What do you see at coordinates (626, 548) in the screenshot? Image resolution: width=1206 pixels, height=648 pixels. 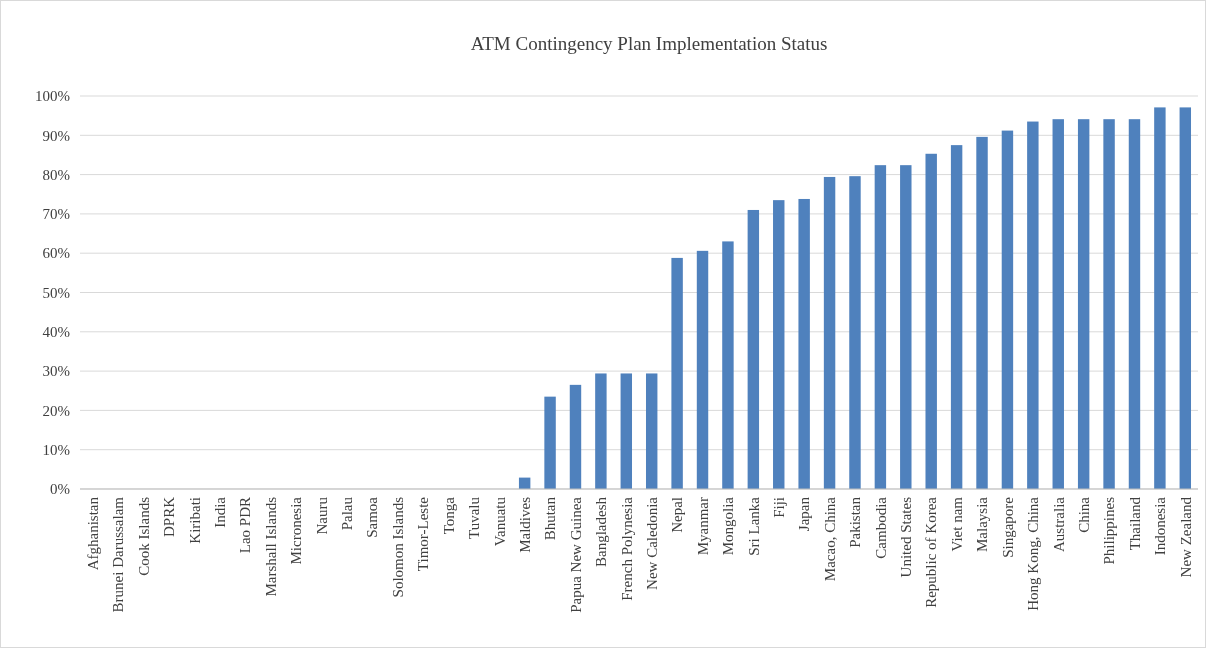 I see `x-tick-label: French Polynesia` at bounding box center [626, 548].